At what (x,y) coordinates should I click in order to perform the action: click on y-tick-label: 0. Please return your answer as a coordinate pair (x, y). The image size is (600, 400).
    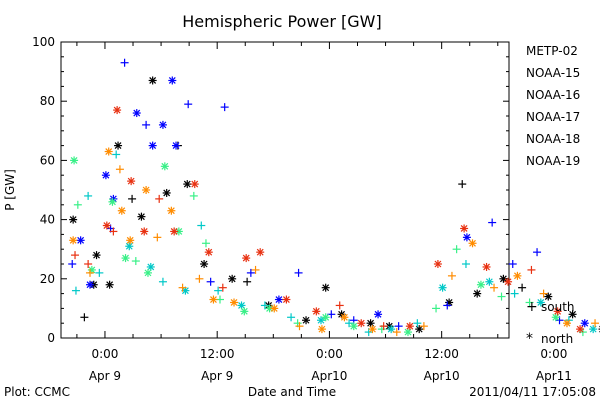
    Looking at the image, I should click on (51, 338).